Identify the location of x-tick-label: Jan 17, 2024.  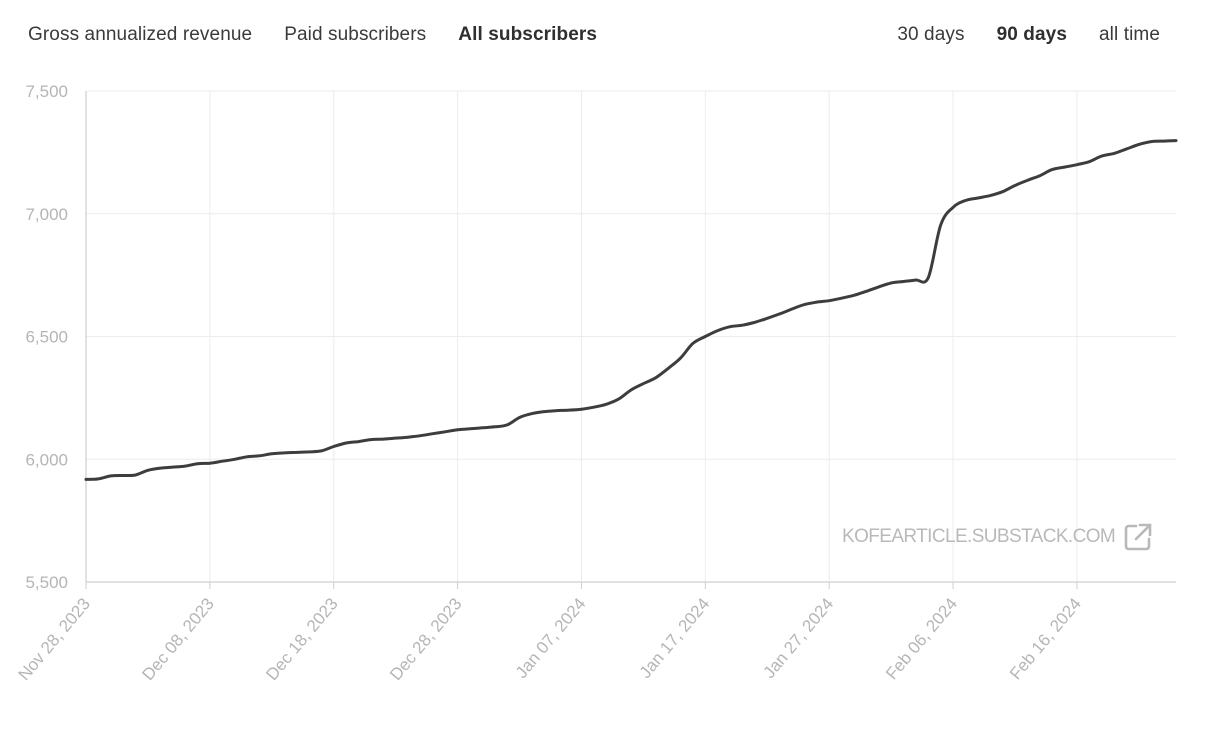
(675, 638).